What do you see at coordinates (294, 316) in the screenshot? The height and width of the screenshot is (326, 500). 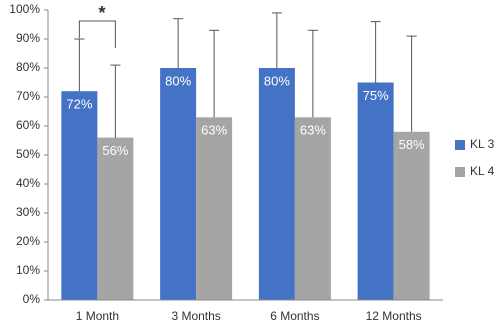 I see `x-tick-label: 6 Months` at bounding box center [294, 316].